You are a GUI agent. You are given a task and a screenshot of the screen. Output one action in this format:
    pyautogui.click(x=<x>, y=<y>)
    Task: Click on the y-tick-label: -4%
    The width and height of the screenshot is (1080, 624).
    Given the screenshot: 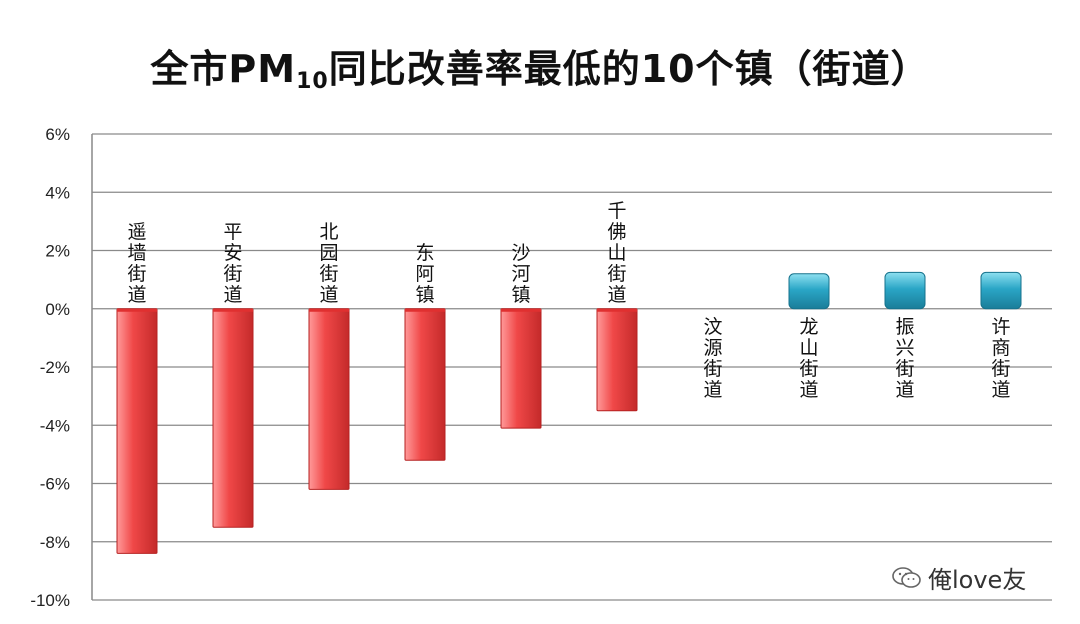 What is the action you would take?
    pyautogui.click(x=55, y=425)
    